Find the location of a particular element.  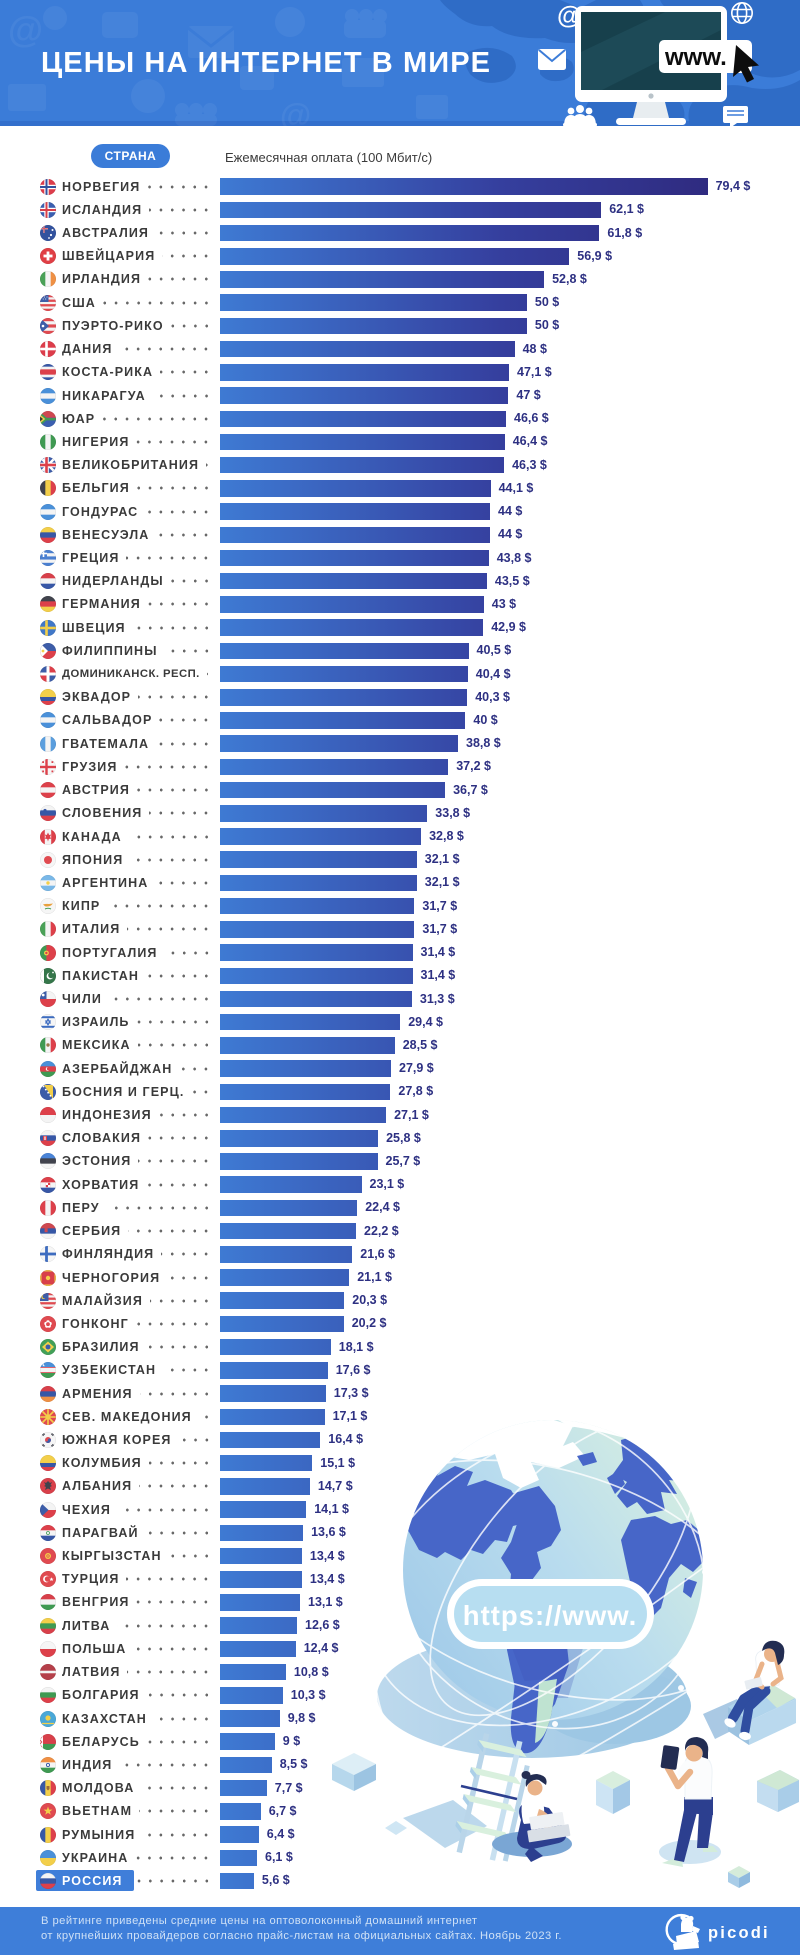

svg-text: www. is located at coordinates (695, 57).